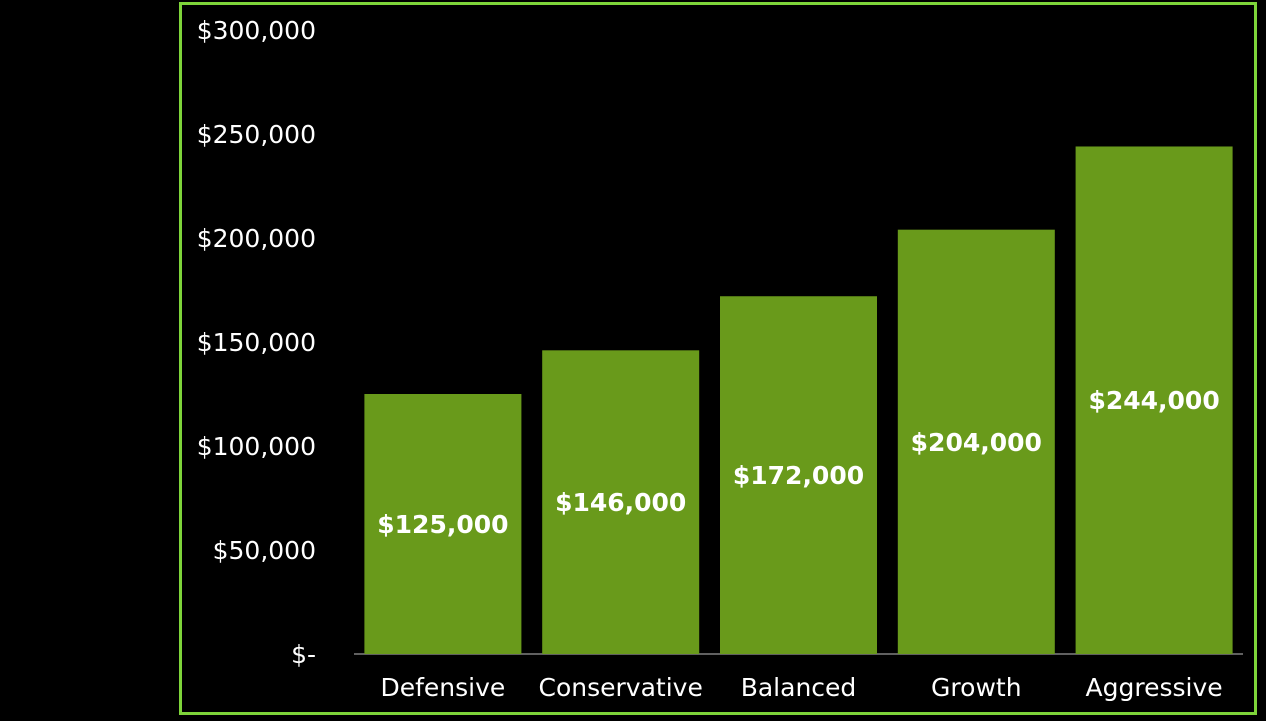 Image resolution: width=1266 pixels, height=721 pixels. Describe the element at coordinates (256, 446) in the screenshot. I see `y-tick-label: $100,000` at that location.